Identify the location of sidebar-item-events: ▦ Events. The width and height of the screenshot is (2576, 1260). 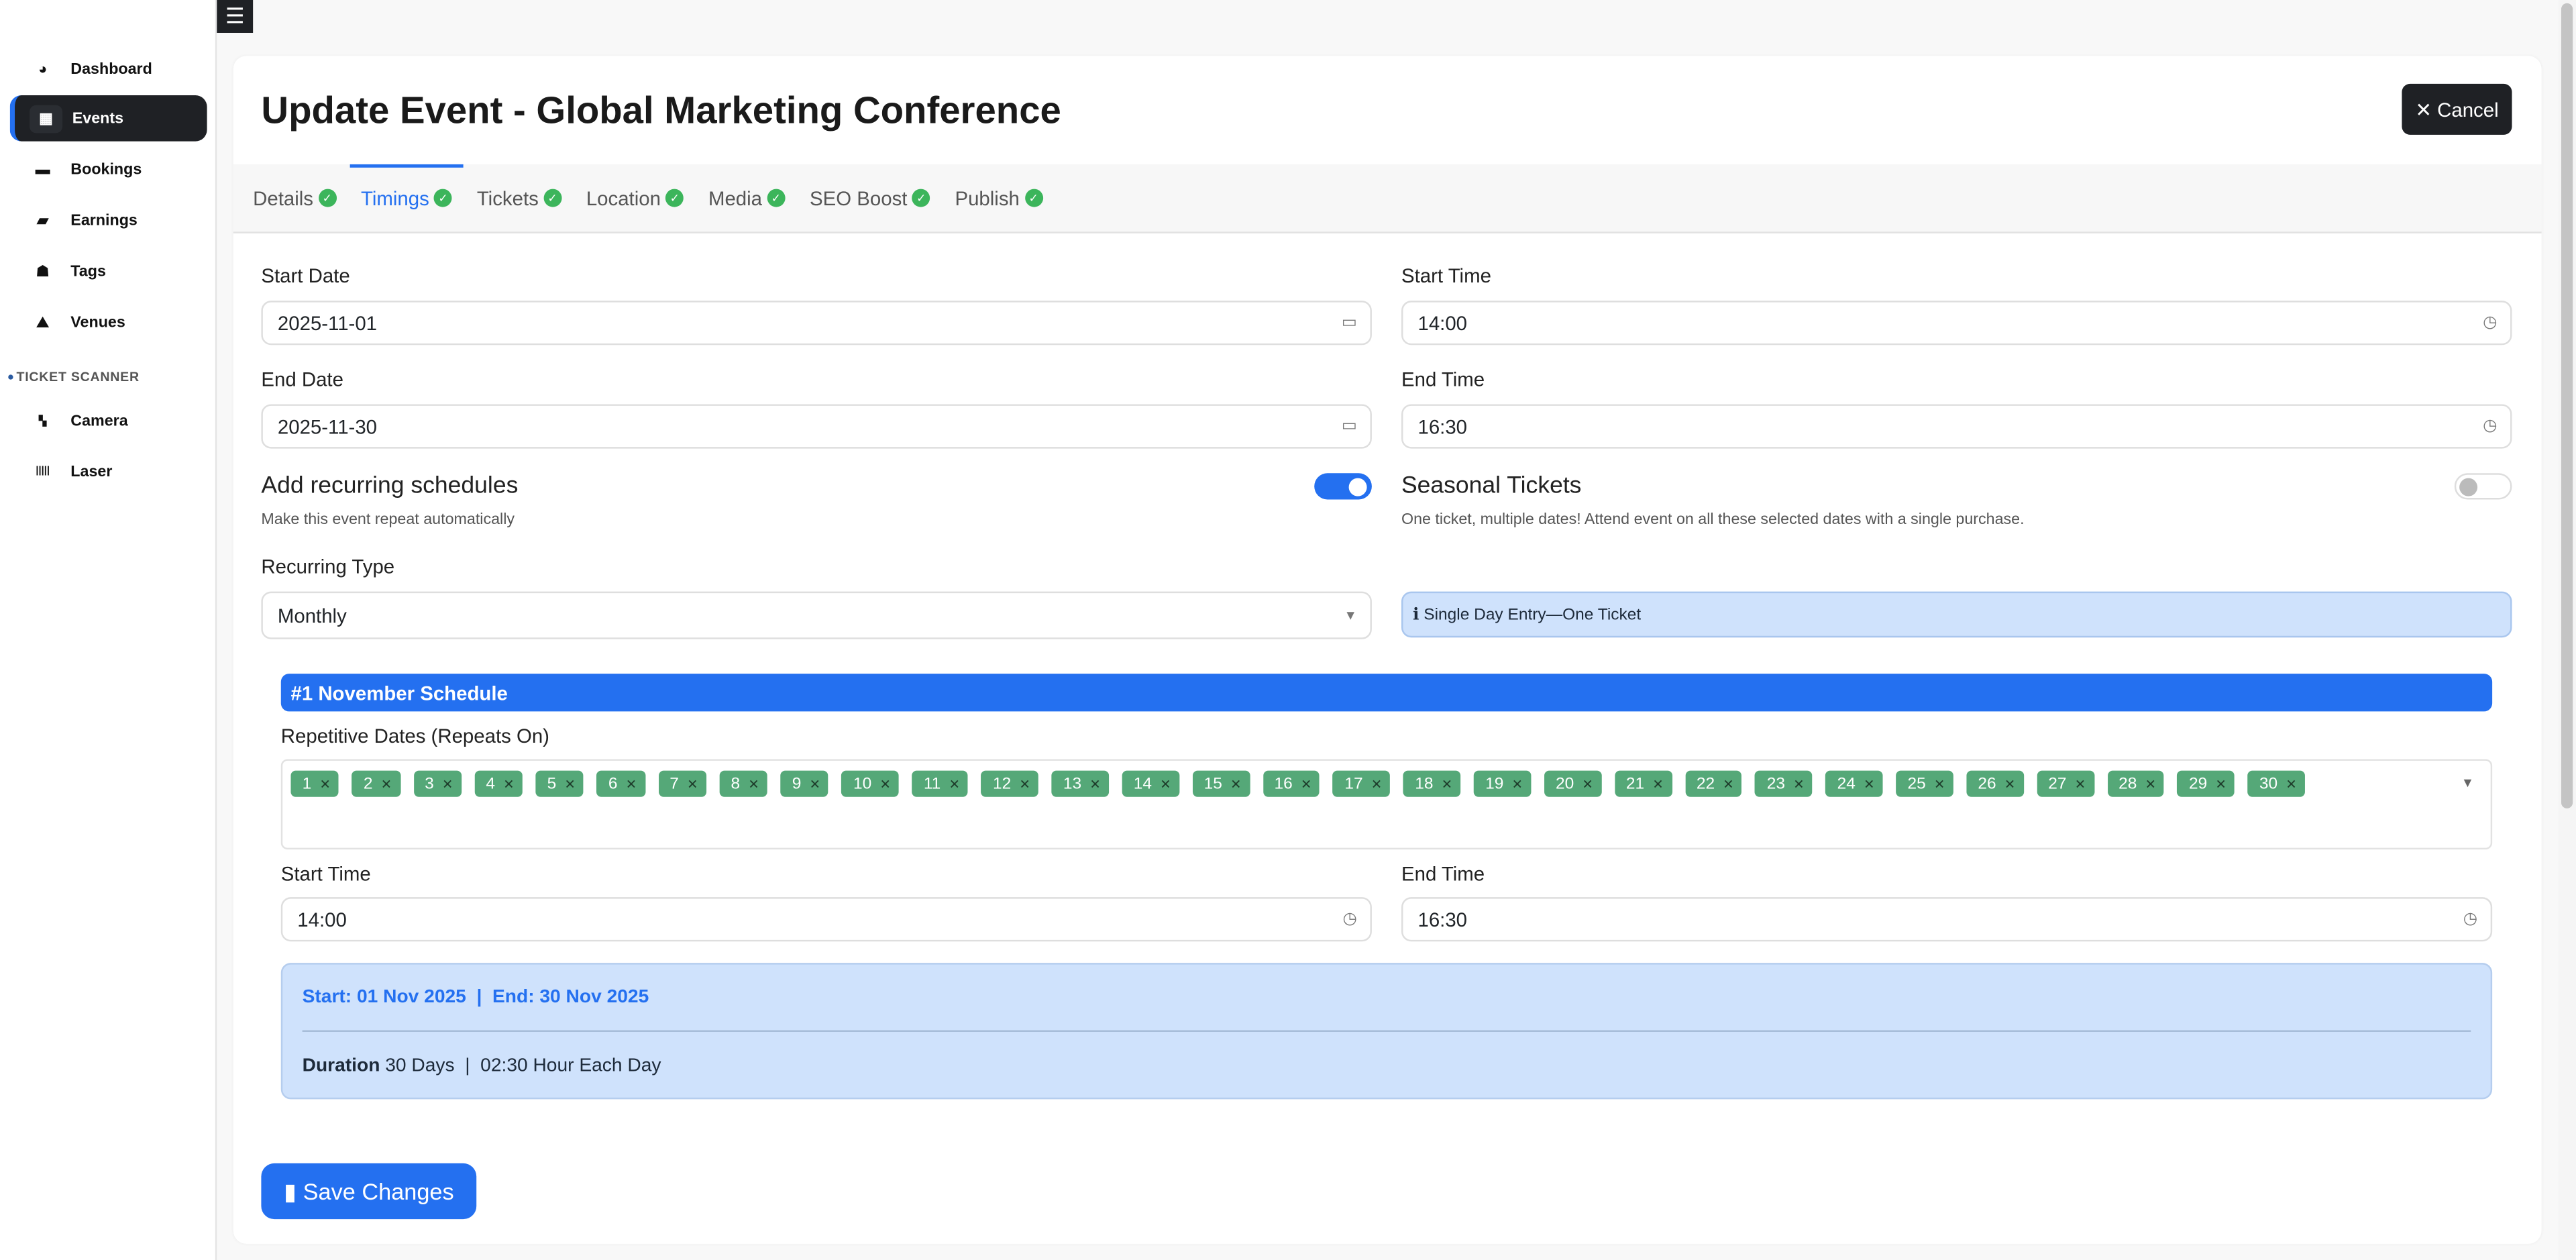
(108, 118).